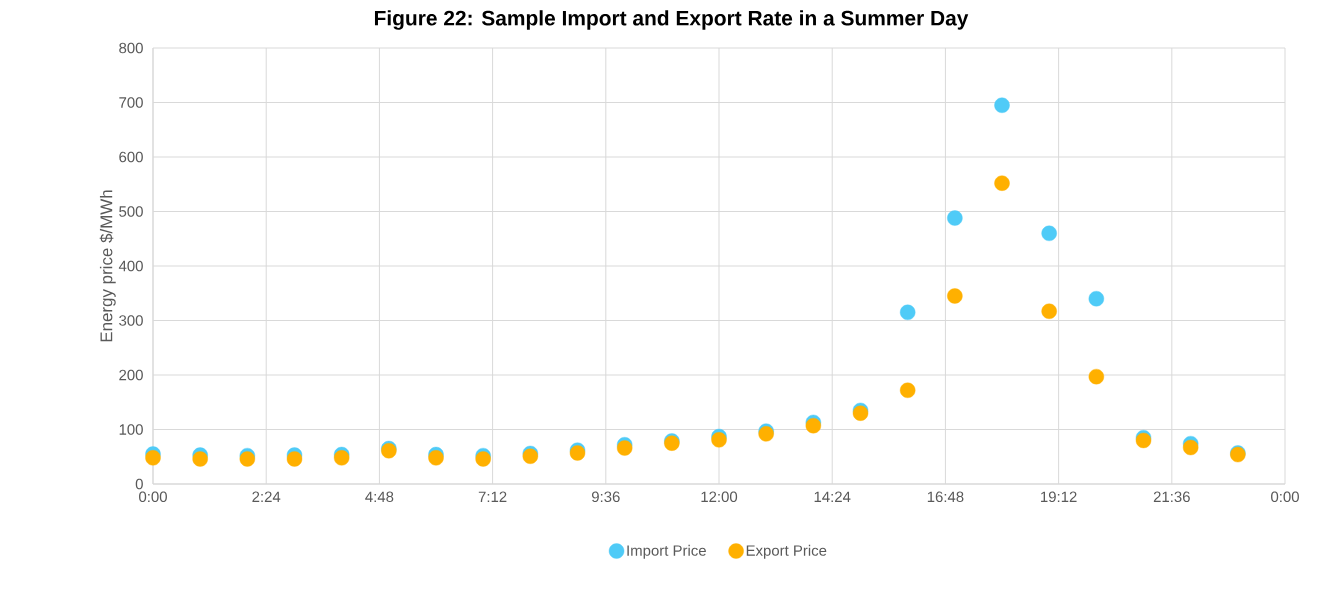  Describe the element at coordinates (107, 266) in the screenshot. I see `y-axis-title: Energy price $/MWh` at that location.